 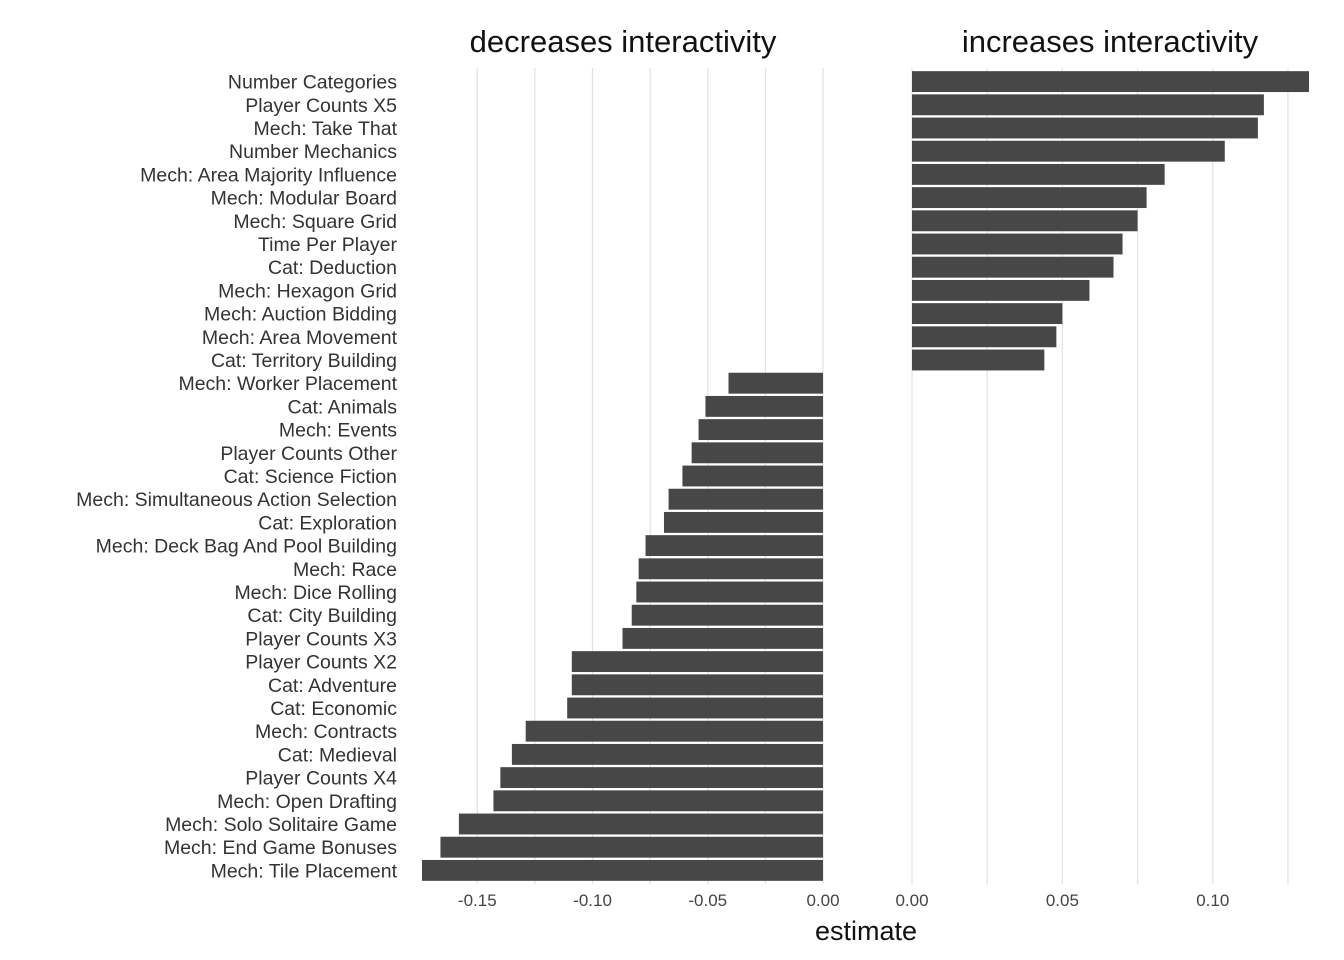 I want to click on category-label: Mech: Dice Rolling, so click(x=315, y=593).